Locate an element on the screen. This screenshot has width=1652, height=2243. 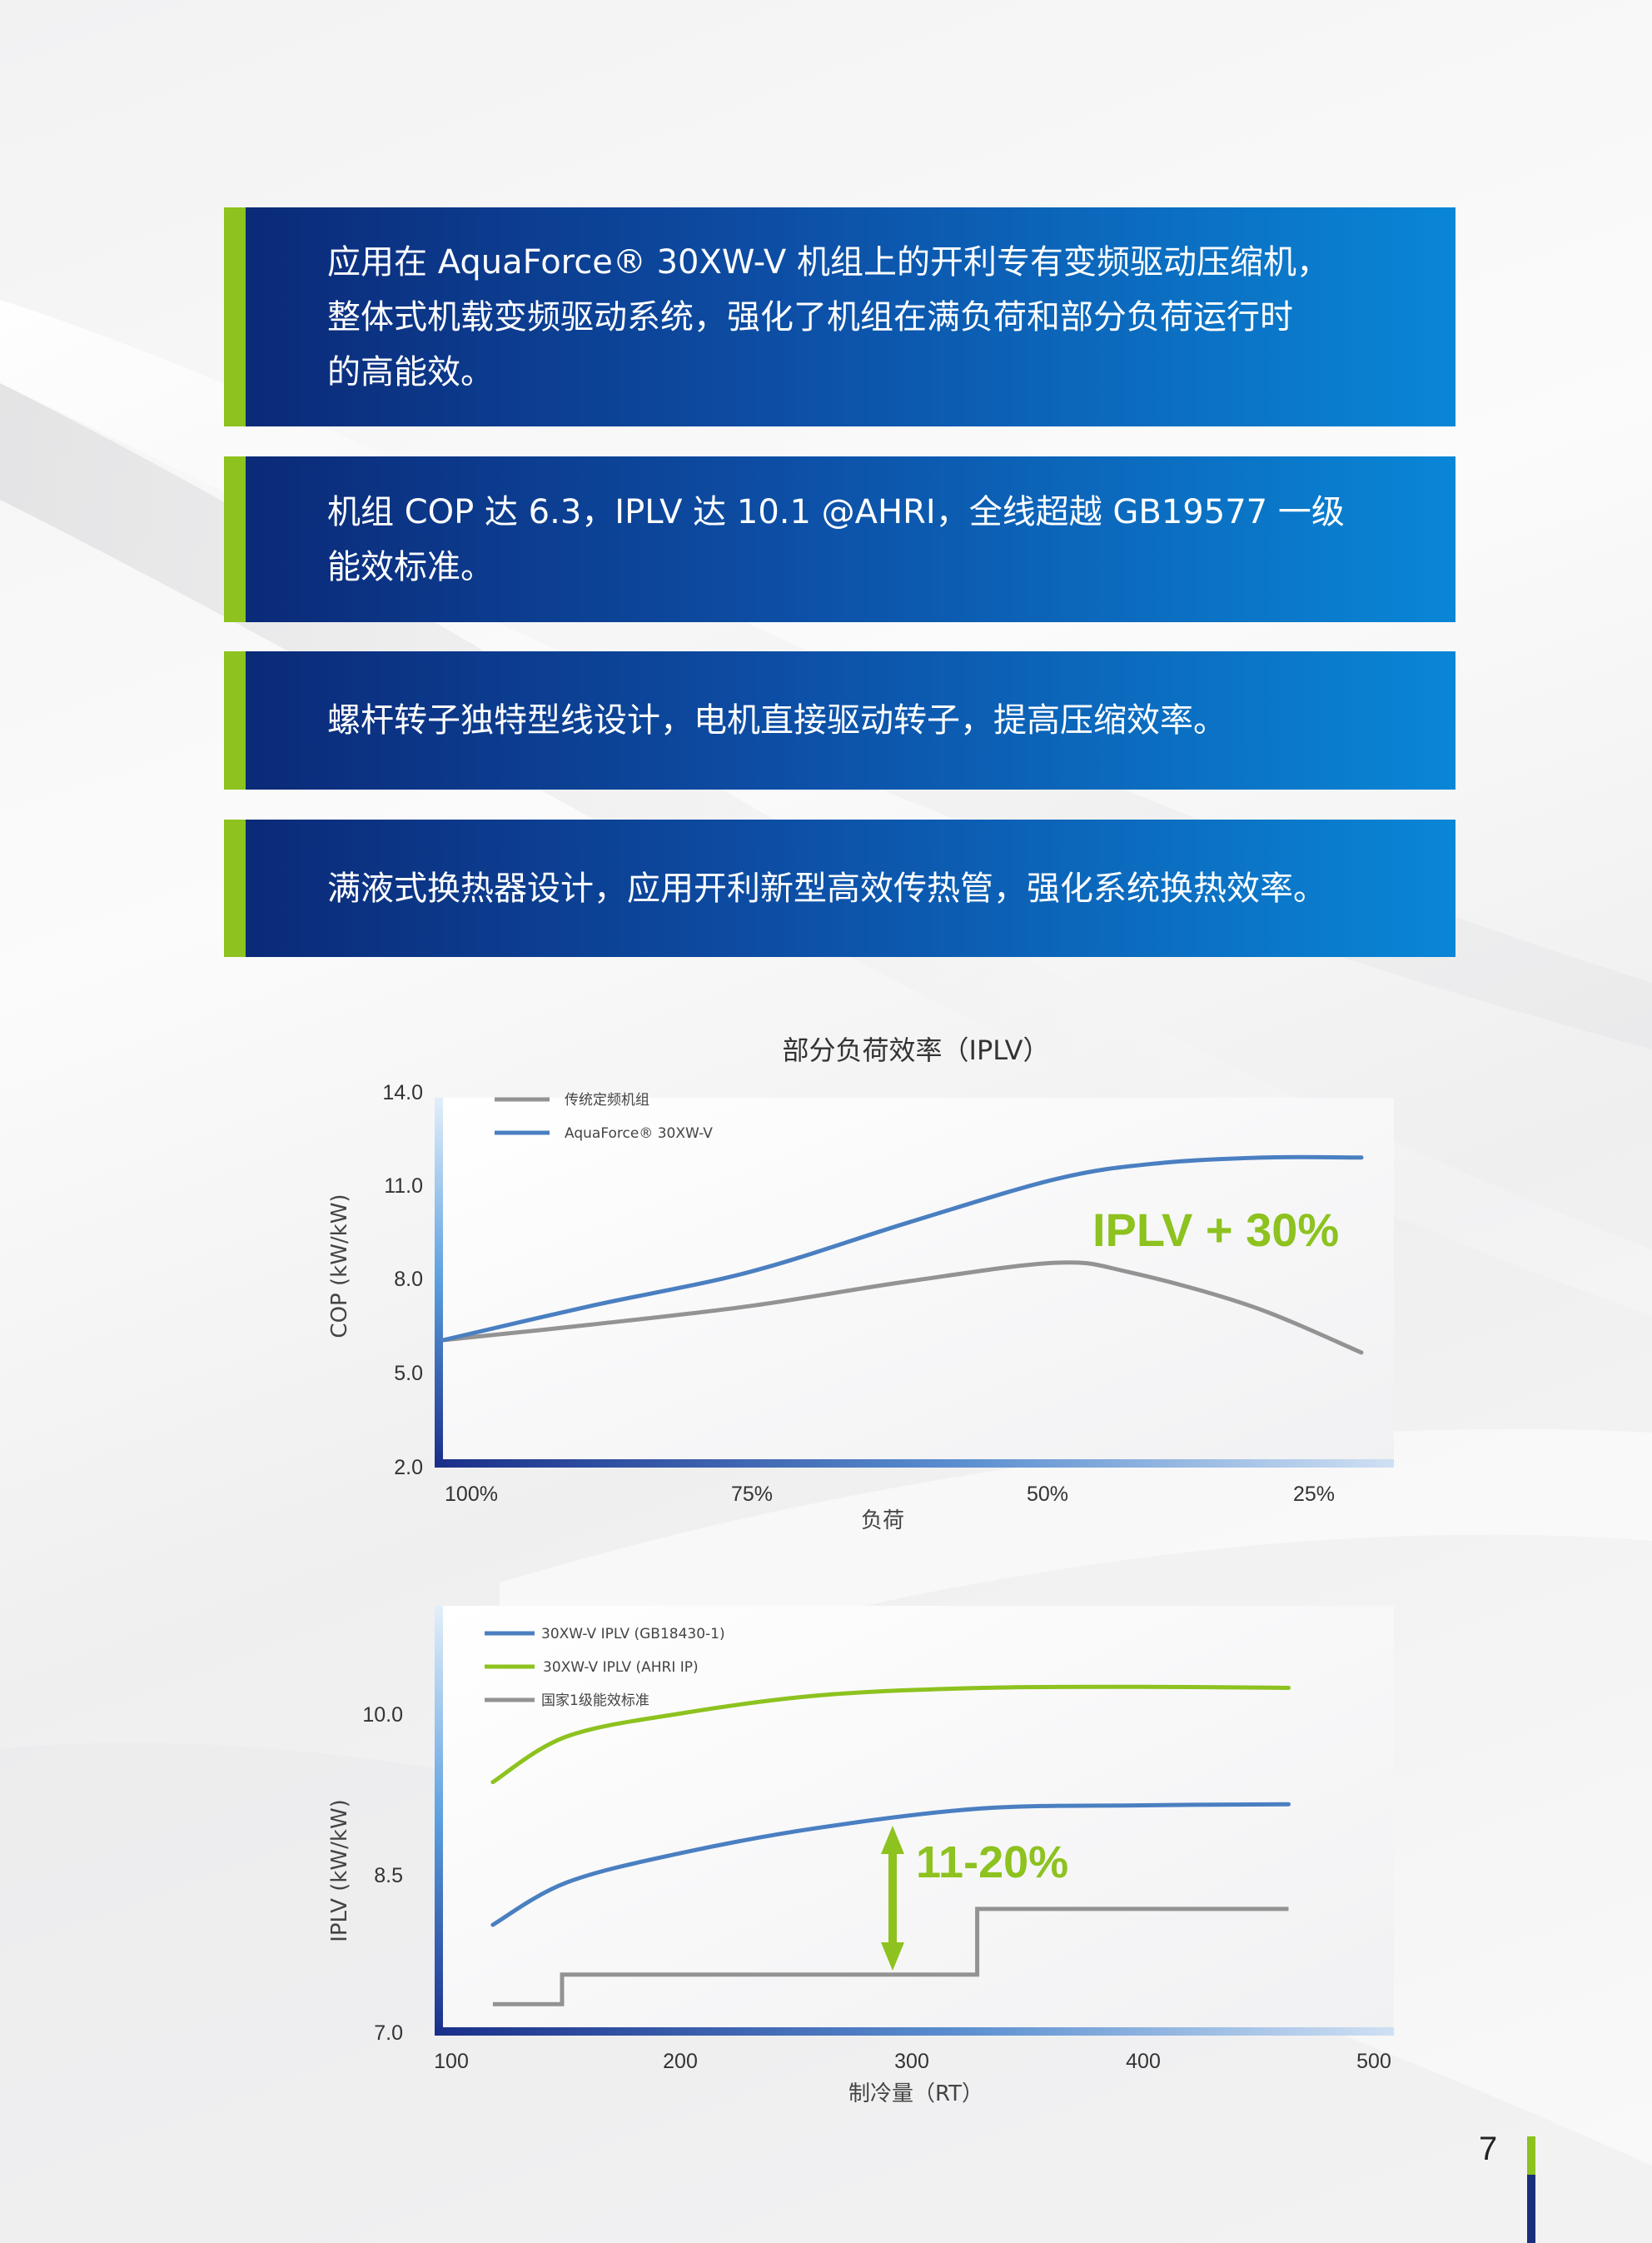
x-tick-labels: 100 200 300 400 500 is located at coordinates (913, 2061).